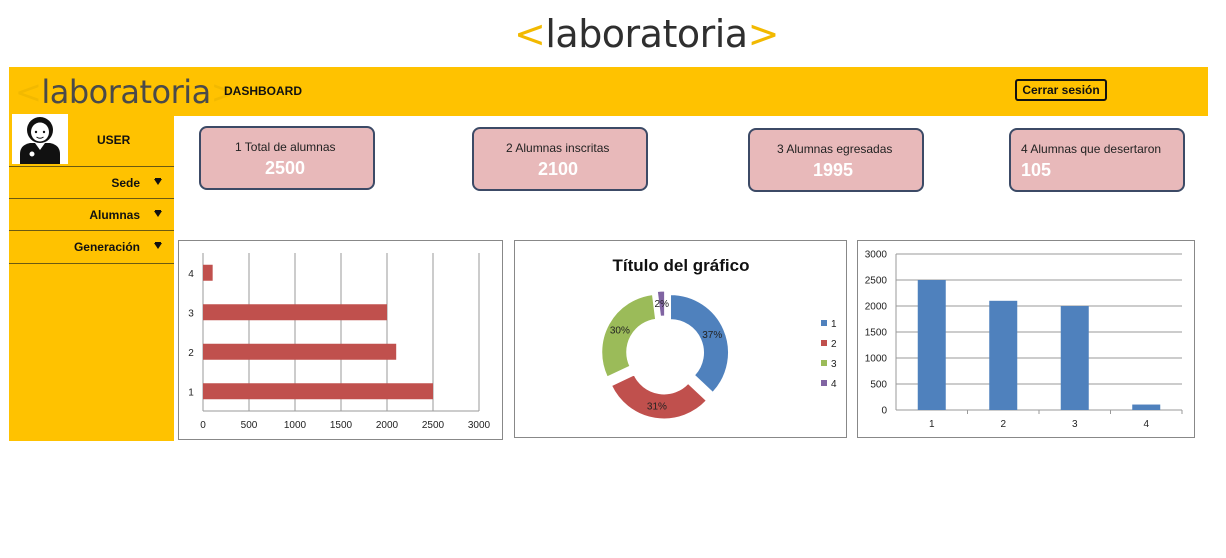  Describe the element at coordinates (834, 364) in the screenshot. I see `legend-label: 3` at that location.